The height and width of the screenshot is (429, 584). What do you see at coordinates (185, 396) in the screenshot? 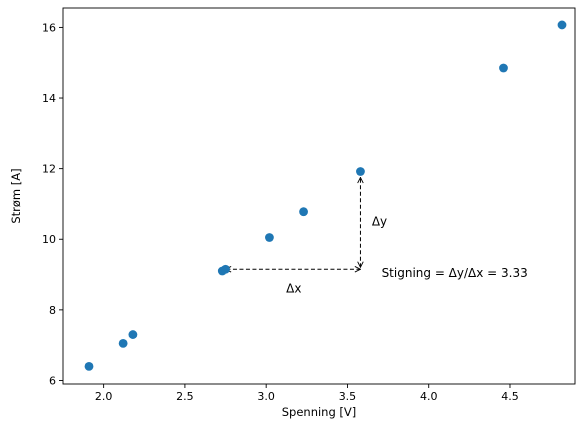
I see `x-tick-label: 2.5` at bounding box center [185, 396].